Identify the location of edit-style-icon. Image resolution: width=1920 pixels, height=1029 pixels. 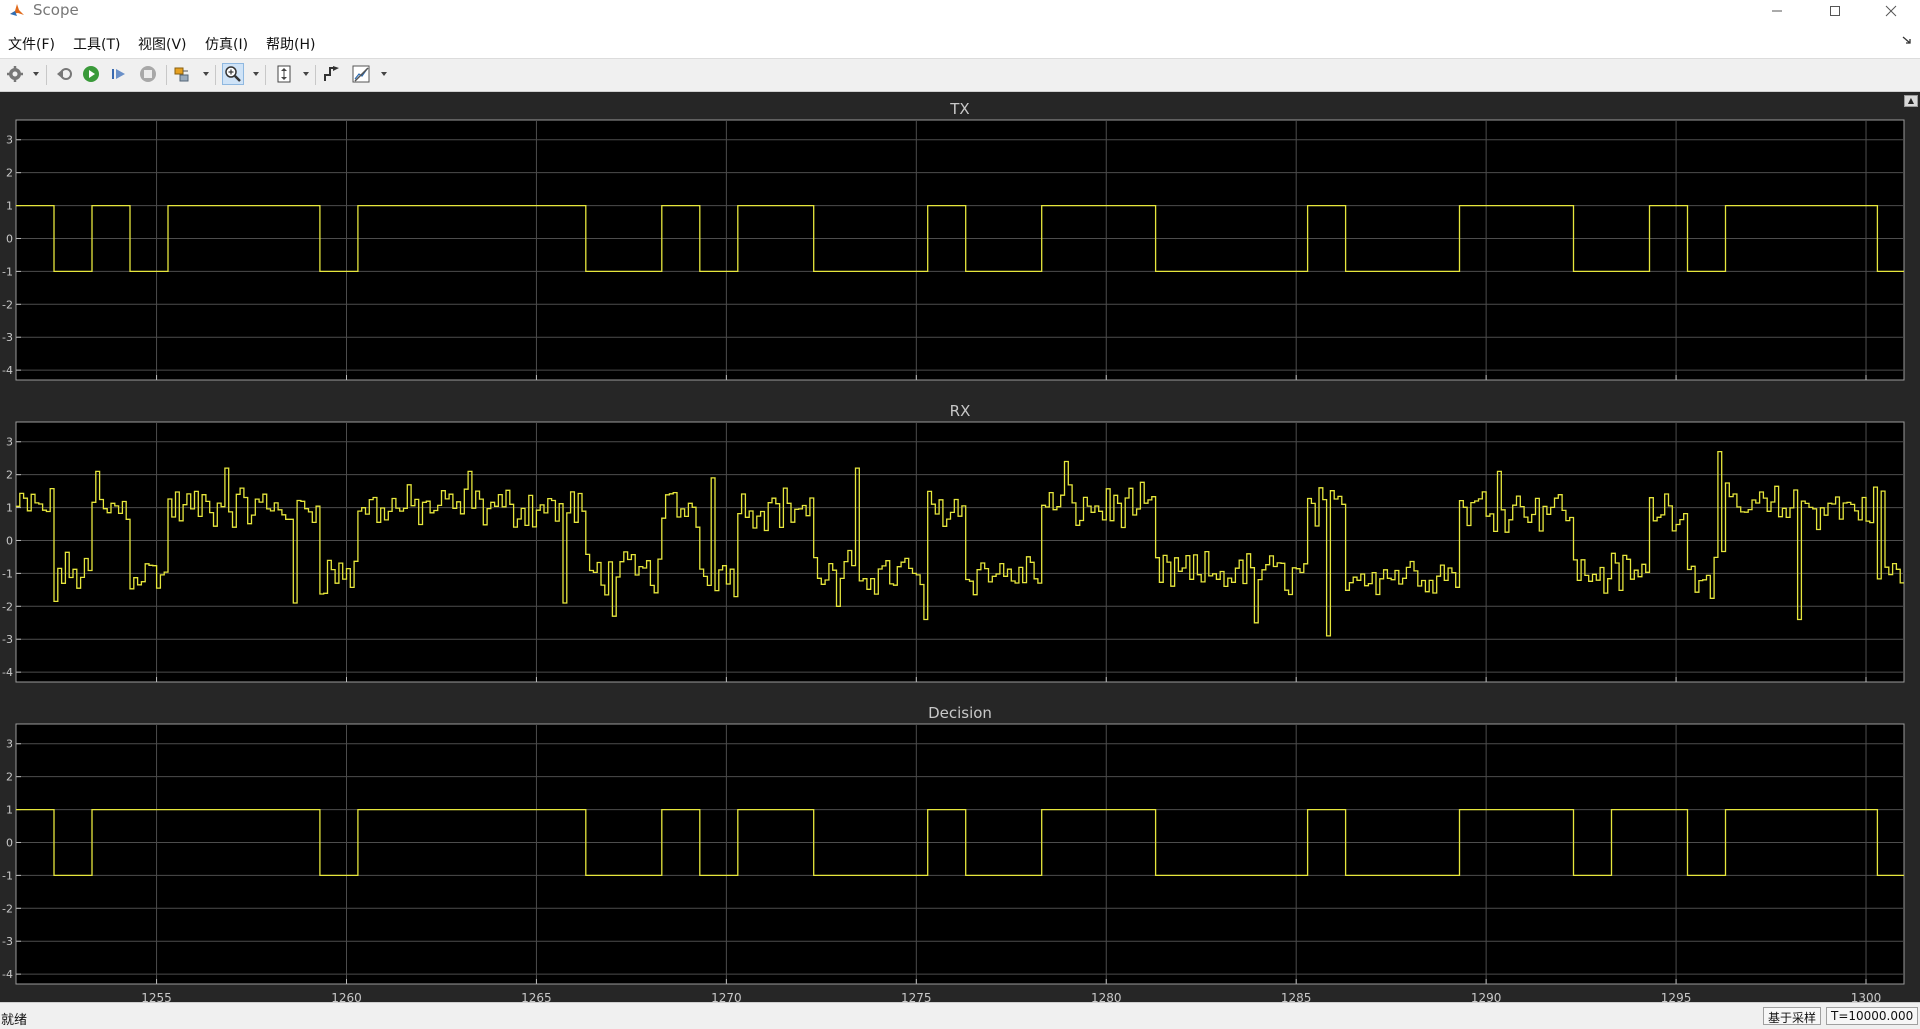
(361, 74).